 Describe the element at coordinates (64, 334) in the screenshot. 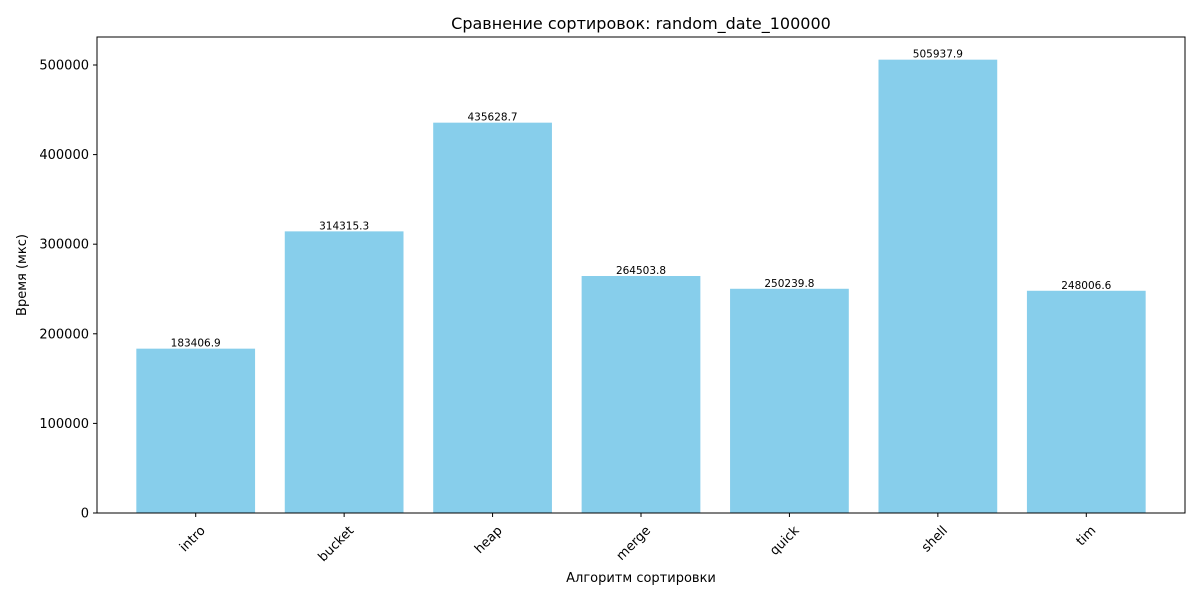

I see `y-tick-label-200000: 200000` at that location.